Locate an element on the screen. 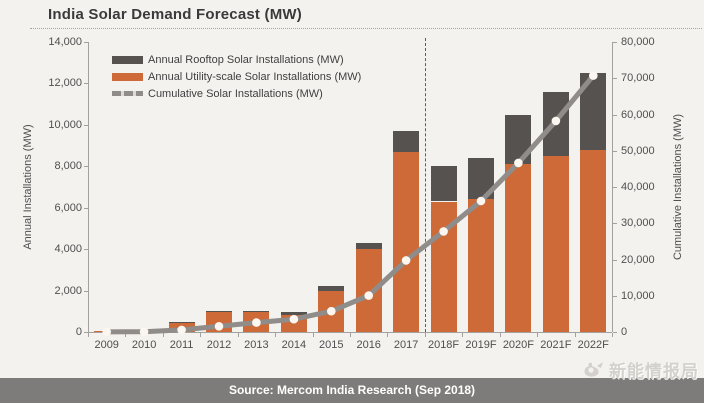 This screenshot has height=403, width=704. x-axis-category-label: 2012 is located at coordinates (219, 345).